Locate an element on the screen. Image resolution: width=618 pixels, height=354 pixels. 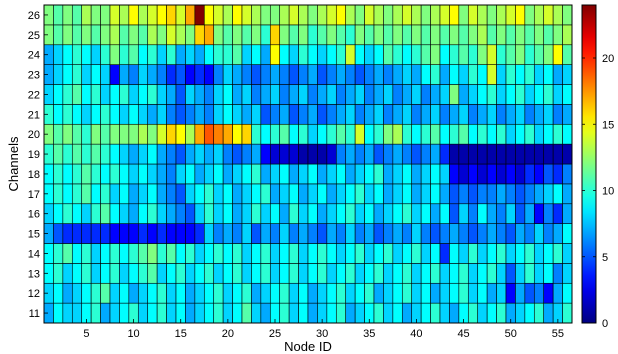
x-tick-label: 30 is located at coordinates (322, 334).